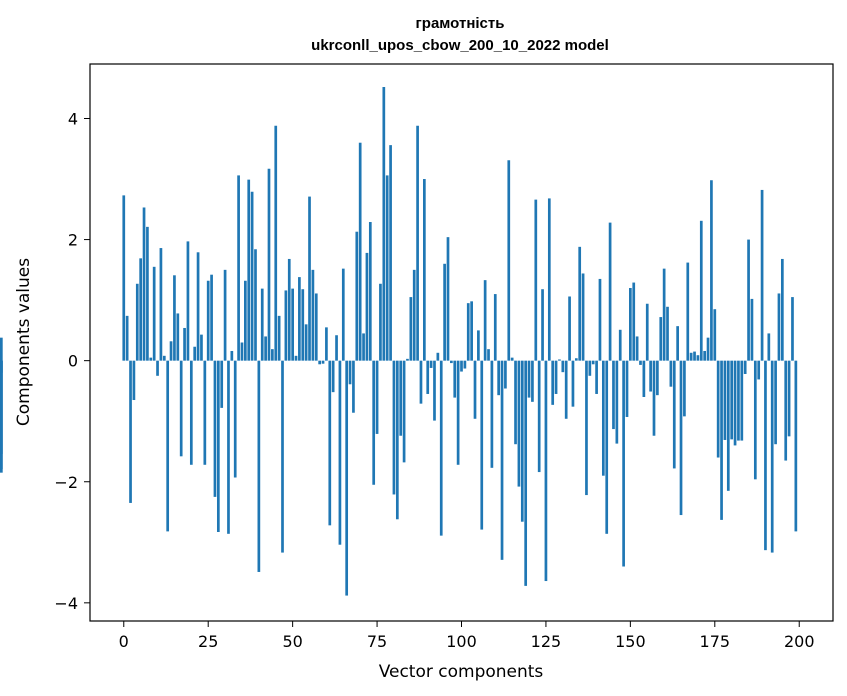 The width and height of the screenshot is (847, 696). What do you see at coordinates (24, 342) in the screenshot?
I see `y-axis-label: Components values` at bounding box center [24, 342].